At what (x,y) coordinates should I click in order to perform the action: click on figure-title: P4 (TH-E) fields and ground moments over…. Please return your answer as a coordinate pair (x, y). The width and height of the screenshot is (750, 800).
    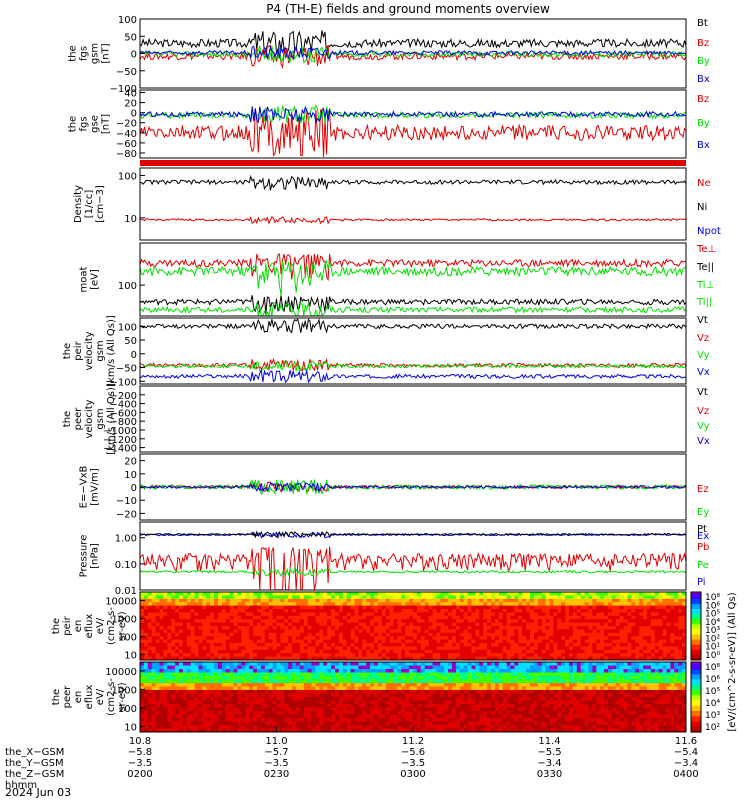
    Looking at the image, I should click on (408, 9).